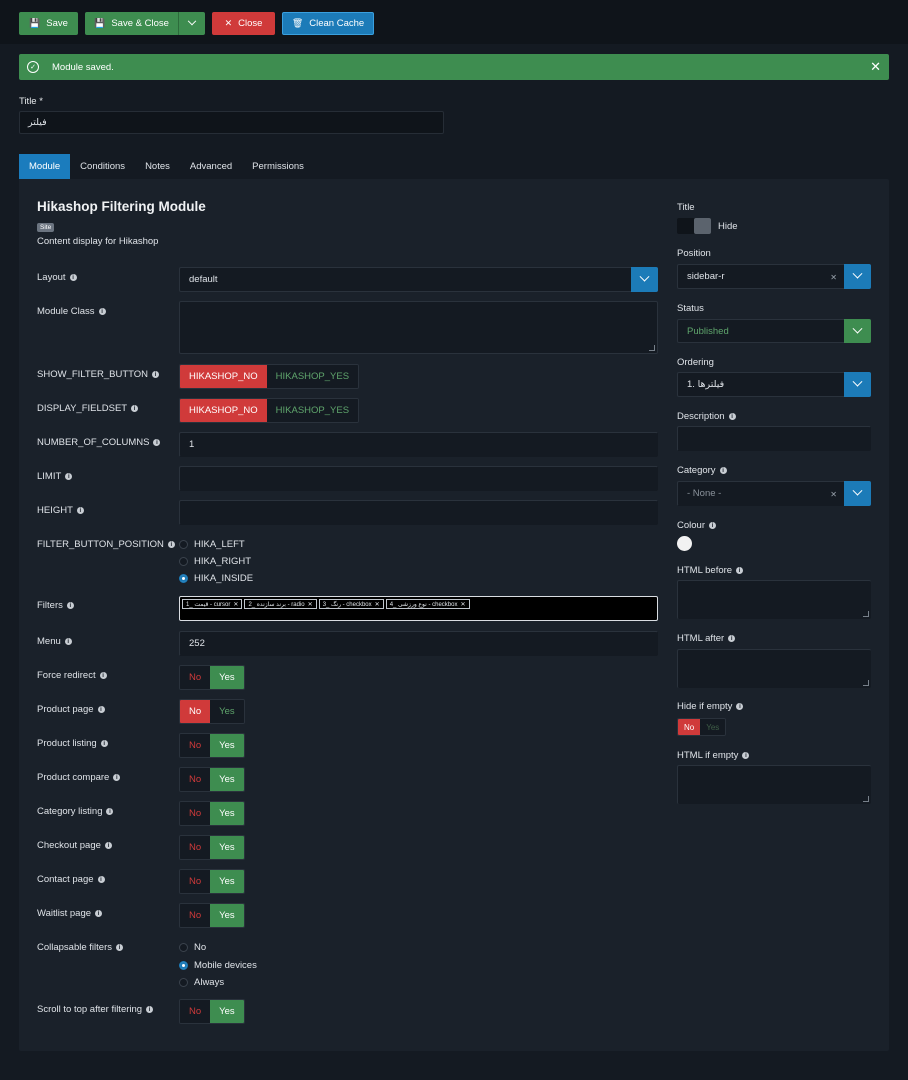 The image size is (908, 1080). Describe the element at coordinates (875, 66) in the screenshot. I see `close-icon: ✕` at that location.